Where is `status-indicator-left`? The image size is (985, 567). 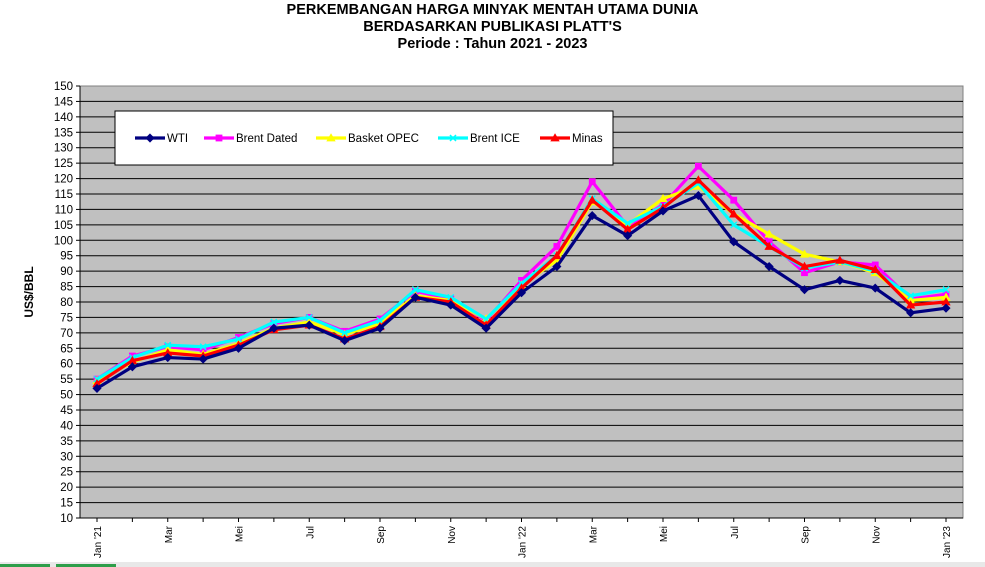
status-indicator-left is located at coordinates (25, 565).